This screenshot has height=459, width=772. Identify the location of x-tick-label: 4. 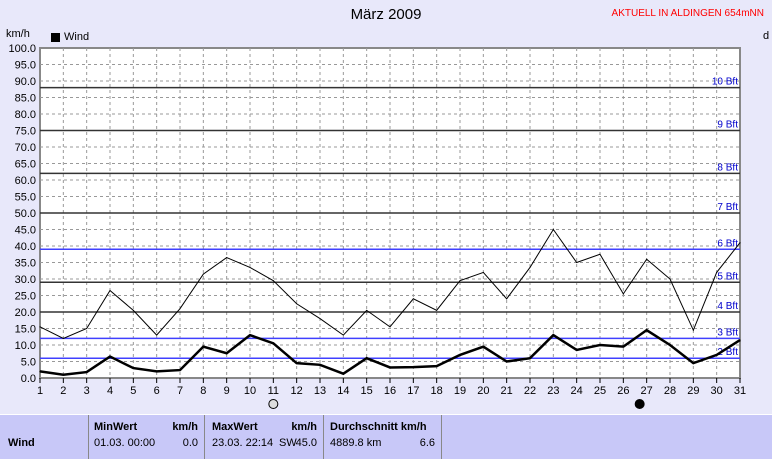
(110, 391).